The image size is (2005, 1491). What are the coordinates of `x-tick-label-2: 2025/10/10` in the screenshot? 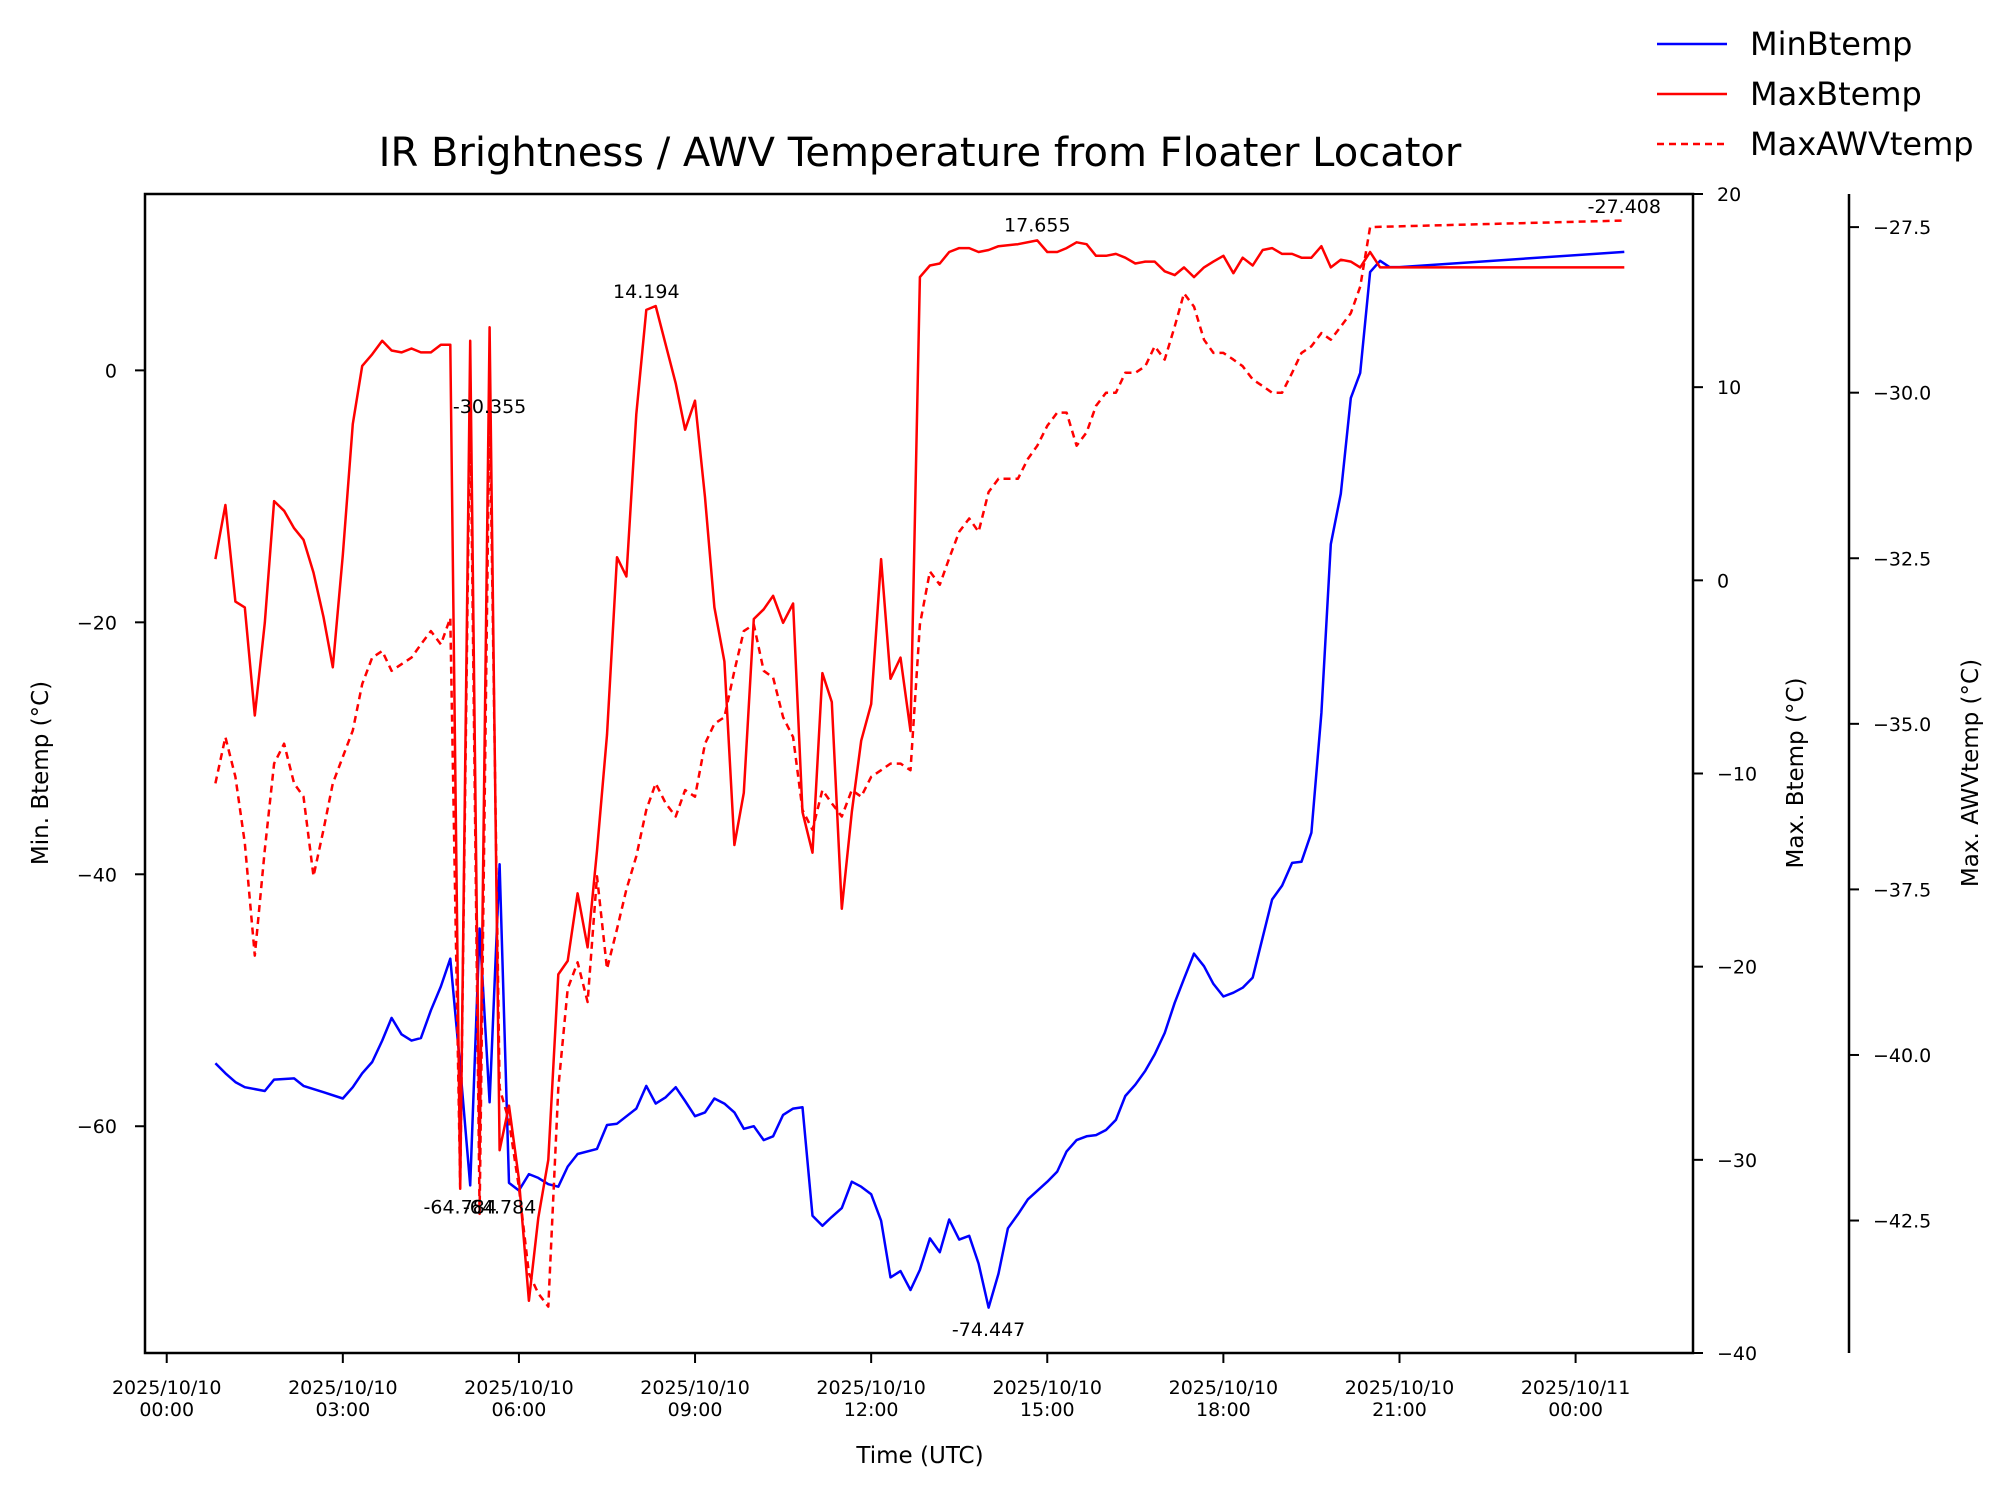 It's located at (519, 1388).